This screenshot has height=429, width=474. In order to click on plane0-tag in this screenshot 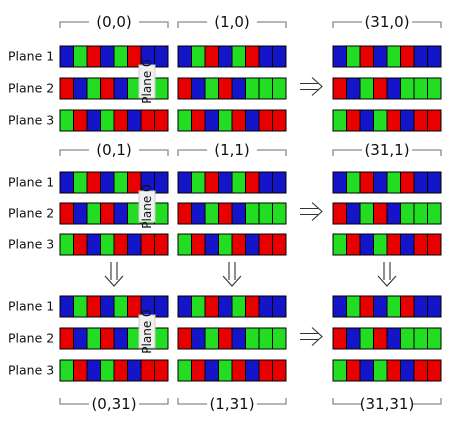, I will do `click(147, 81)`.